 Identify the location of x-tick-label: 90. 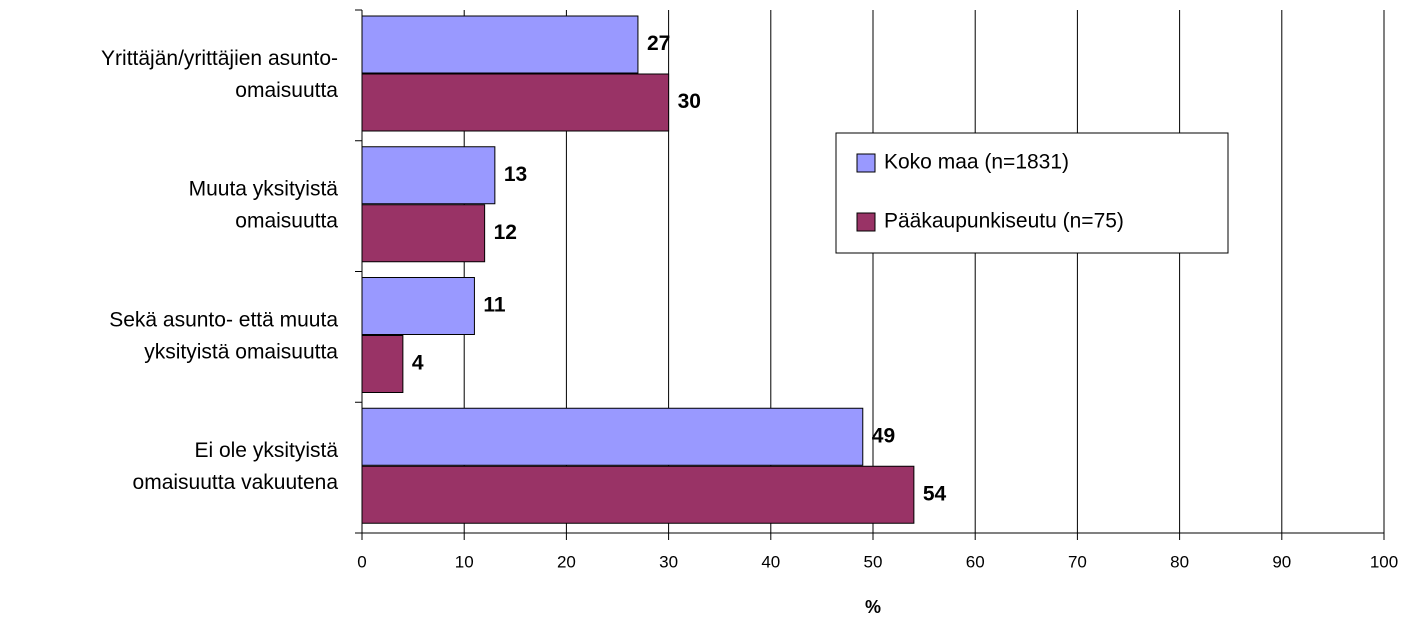
(1281, 561).